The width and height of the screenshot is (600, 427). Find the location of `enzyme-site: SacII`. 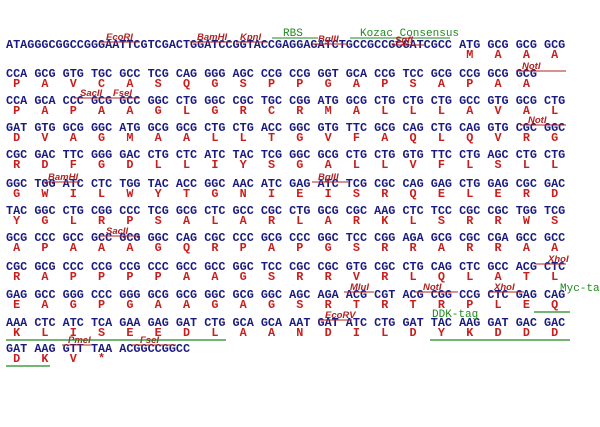

enzyme-site: SacII is located at coordinates (91, 93).